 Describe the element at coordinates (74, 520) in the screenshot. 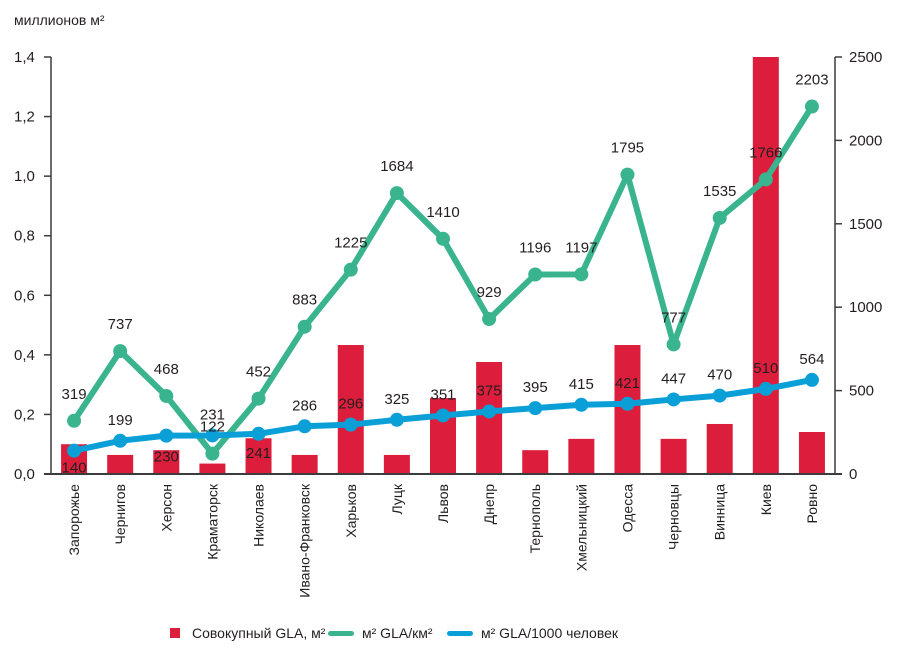

I see `category-label: Запорожье` at that location.